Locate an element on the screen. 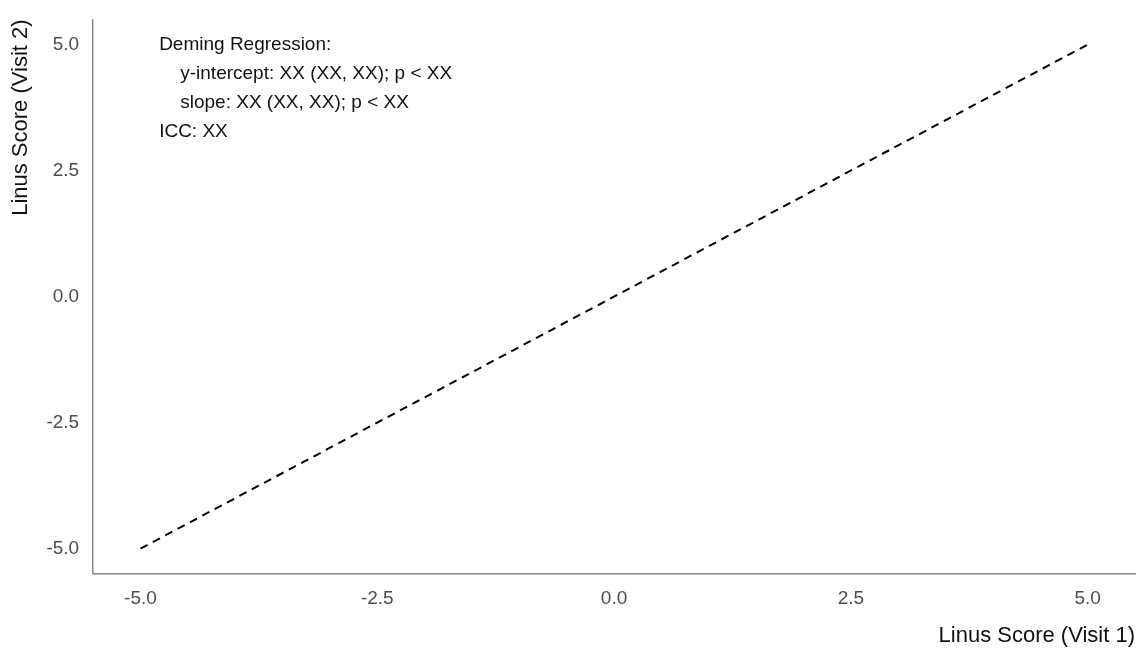 The width and height of the screenshot is (1141, 655). y-tick-label: 2.5 is located at coordinates (66, 169).